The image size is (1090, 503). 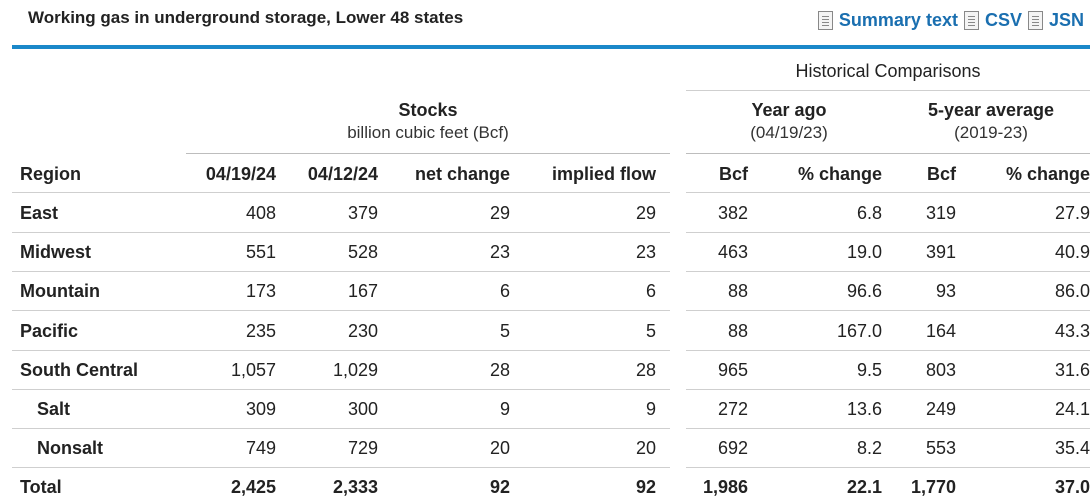 What do you see at coordinates (79, 370) in the screenshot?
I see `region-cell: South Central` at bounding box center [79, 370].